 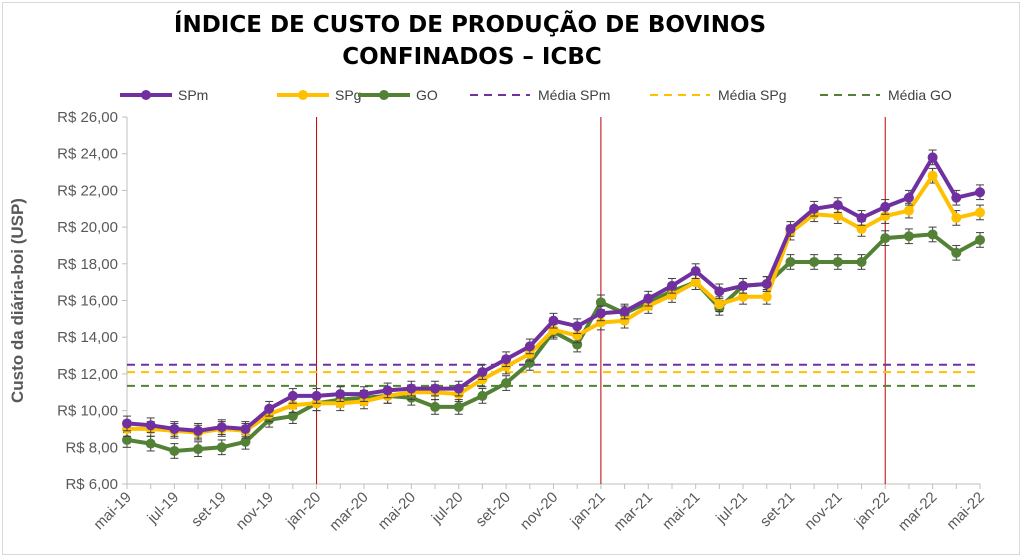 What do you see at coordinates (920, 95) in the screenshot?
I see `legend-label: Média GO` at bounding box center [920, 95].